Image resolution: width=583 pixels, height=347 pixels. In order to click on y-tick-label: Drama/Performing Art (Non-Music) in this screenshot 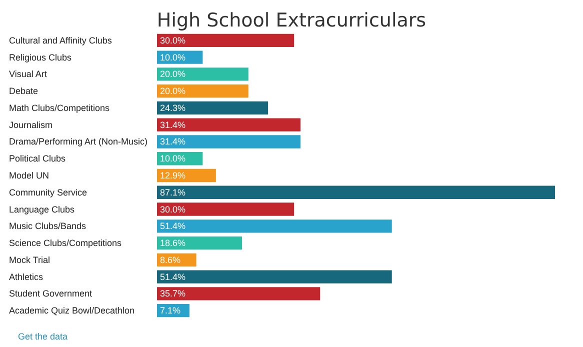, I will do `click(78, 141)`.